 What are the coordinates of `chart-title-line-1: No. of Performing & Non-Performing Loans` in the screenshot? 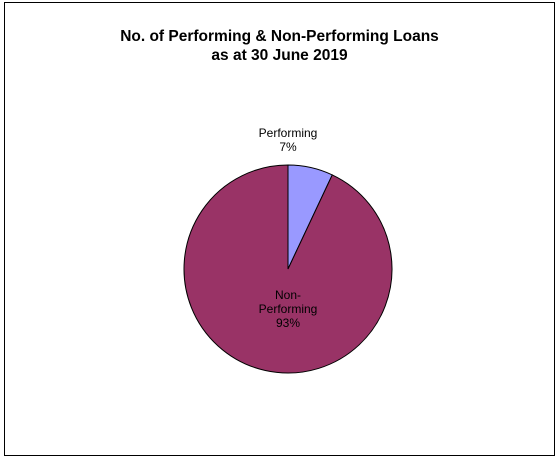 It's located at (279, 36).